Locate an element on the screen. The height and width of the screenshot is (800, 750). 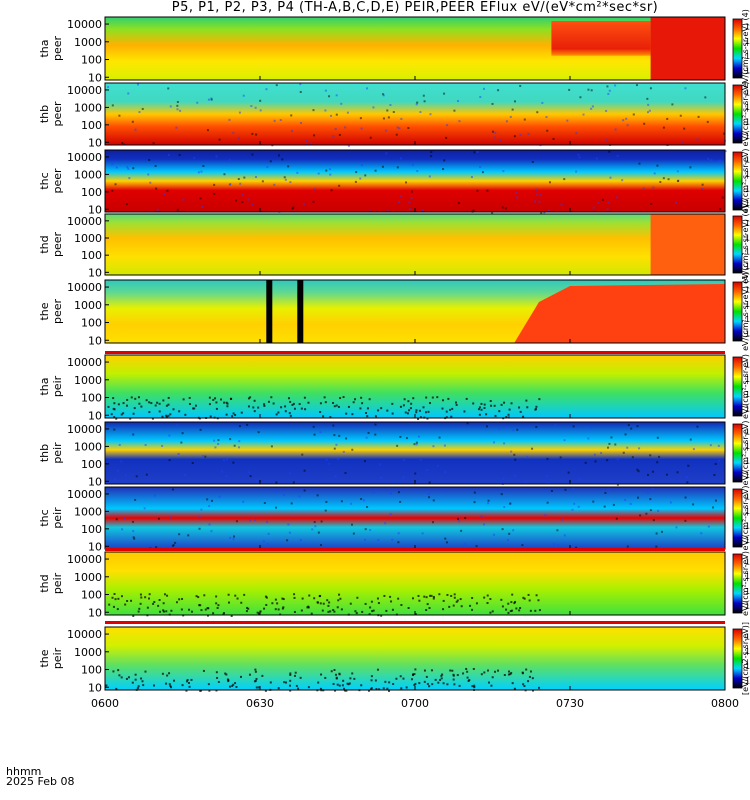
flux-band is located at coordinates (415, 622).